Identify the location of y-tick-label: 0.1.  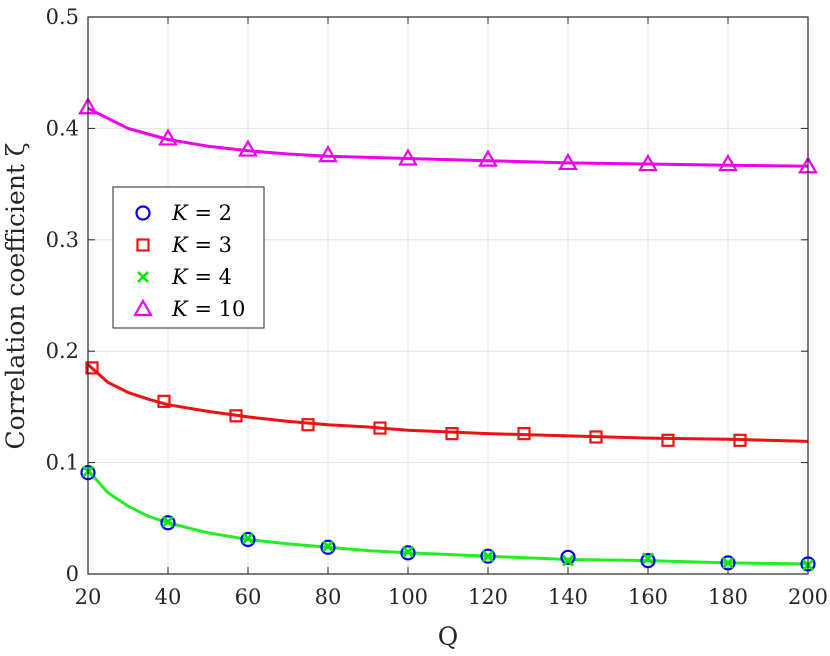
(62, 463).